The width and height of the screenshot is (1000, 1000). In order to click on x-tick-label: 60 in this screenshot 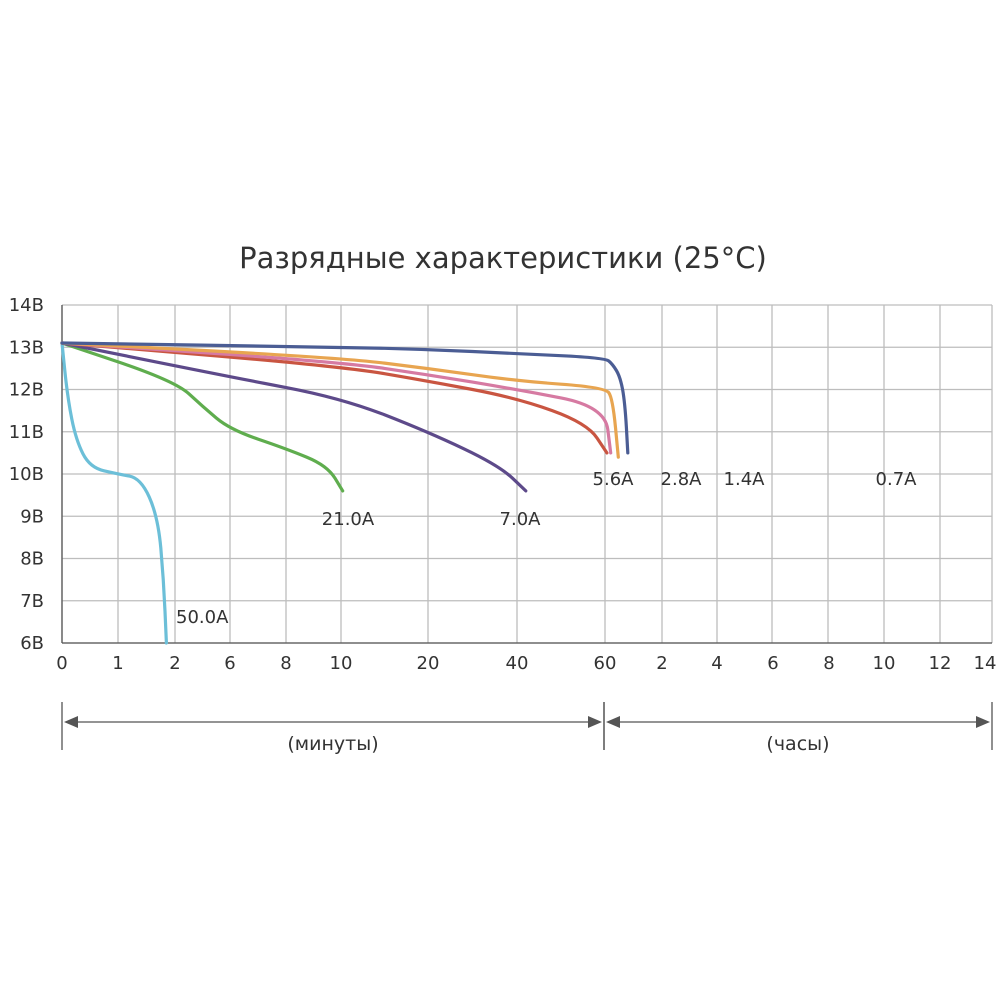, I will do `click(605, 663)`.